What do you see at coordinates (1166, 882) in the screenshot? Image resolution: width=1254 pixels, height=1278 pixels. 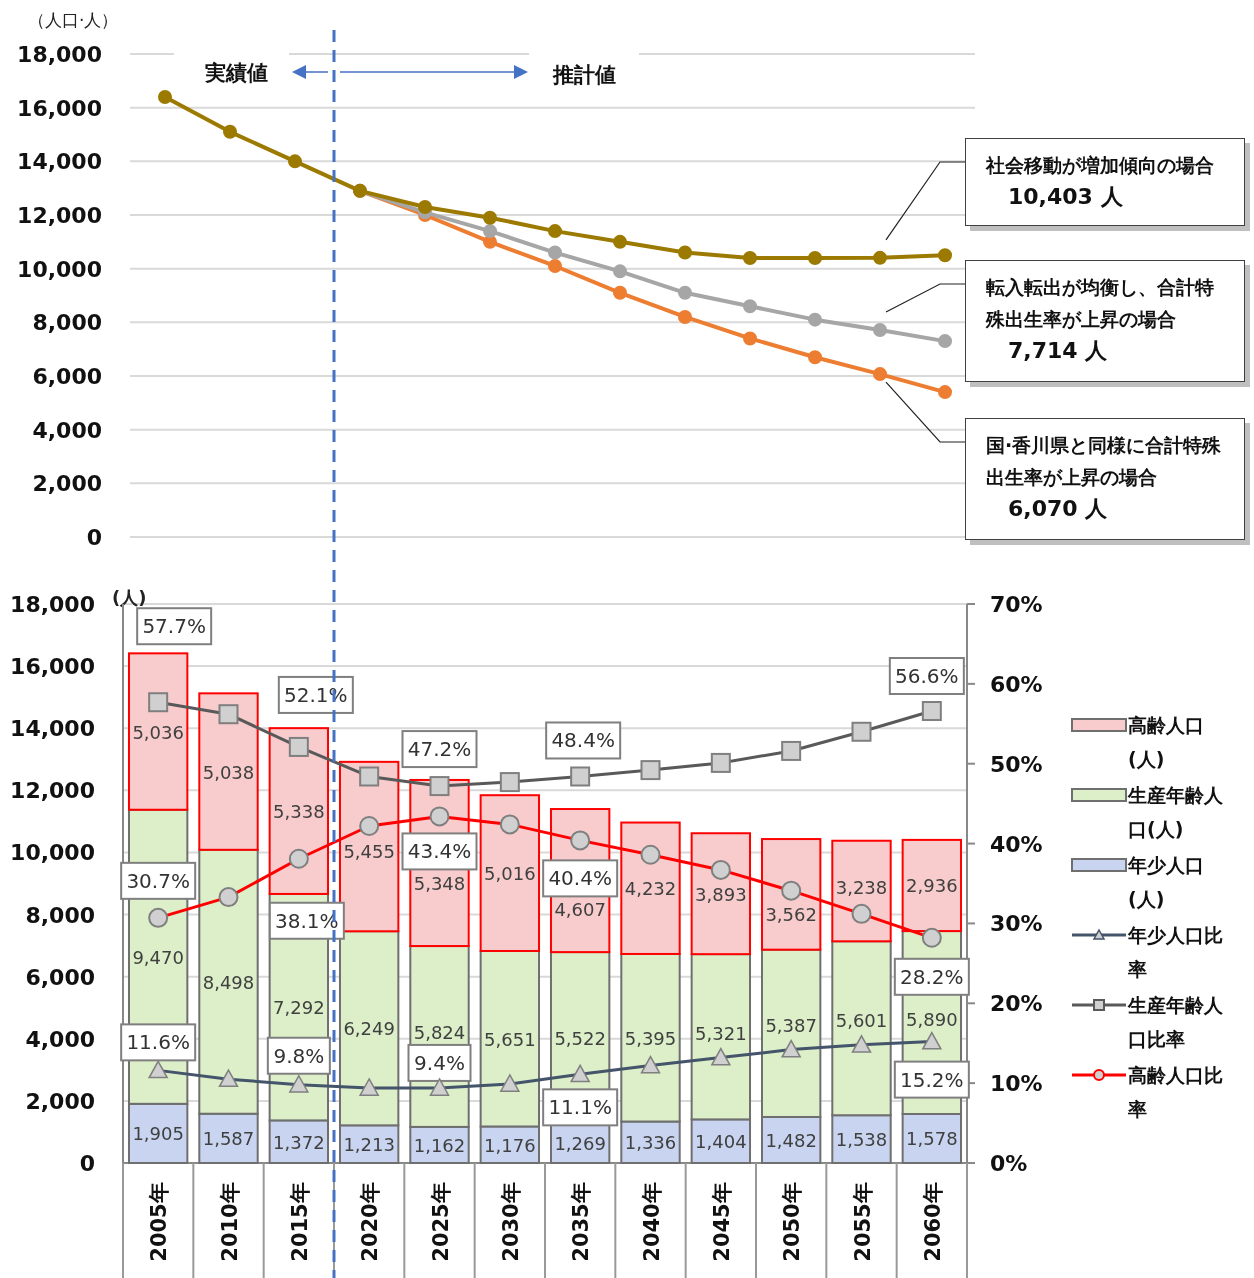 I see `legend-label: 年少人口(人)` at bounding box center [1166, 882].